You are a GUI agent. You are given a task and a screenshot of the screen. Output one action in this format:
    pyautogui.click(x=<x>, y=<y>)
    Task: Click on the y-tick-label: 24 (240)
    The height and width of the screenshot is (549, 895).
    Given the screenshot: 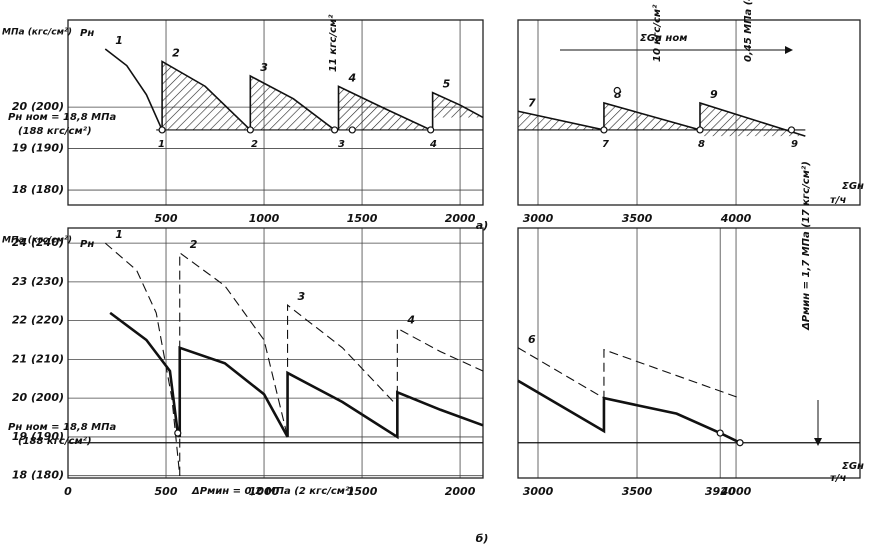 What is the action you would take?
    pyautogui.click(x=38, y=242)
    